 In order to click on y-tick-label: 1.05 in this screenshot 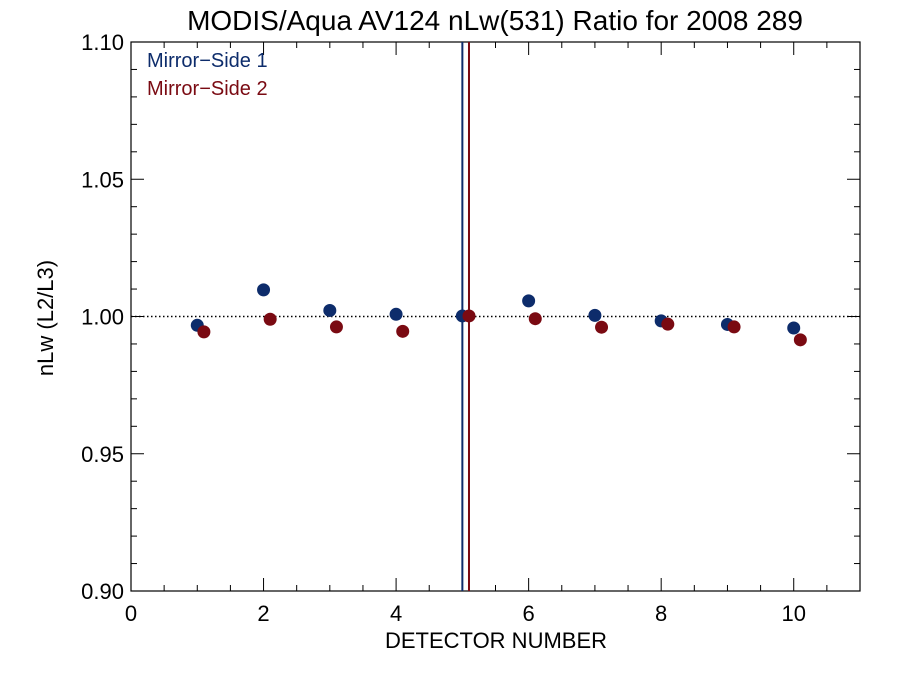, I will do `click(102, 179)`.